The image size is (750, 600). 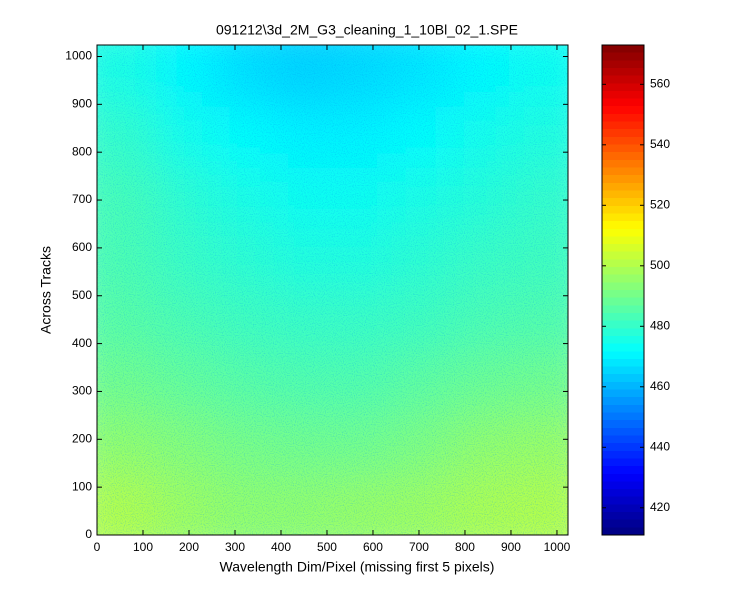 What do you see at coordinates (82, 199) in the screenshot?
I see `y-tick-label: 700` at bounding box center [82, 199].